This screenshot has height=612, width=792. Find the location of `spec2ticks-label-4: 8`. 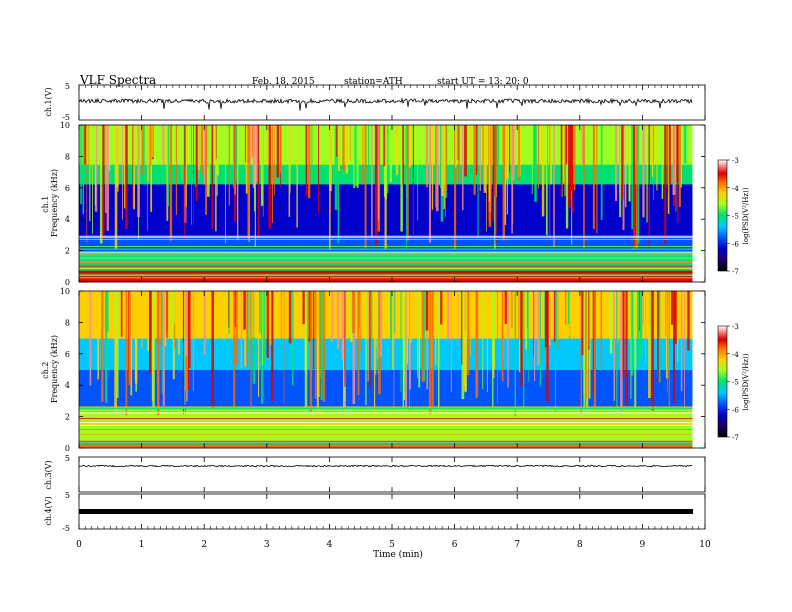

spec2ticks-label-4: 8 is located at coordinates (67, 322).